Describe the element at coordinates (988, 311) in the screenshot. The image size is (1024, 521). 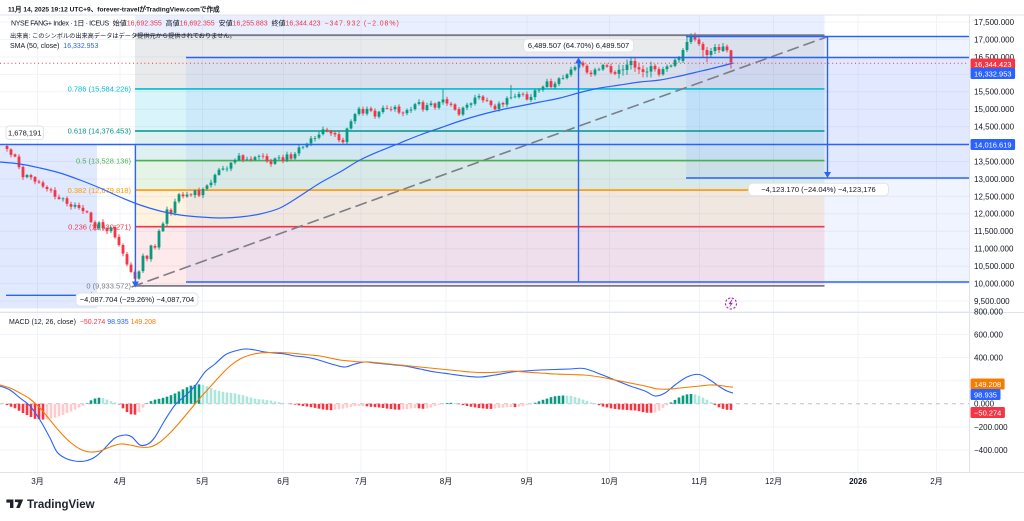
I see `svg-text: 800.000` at that location.